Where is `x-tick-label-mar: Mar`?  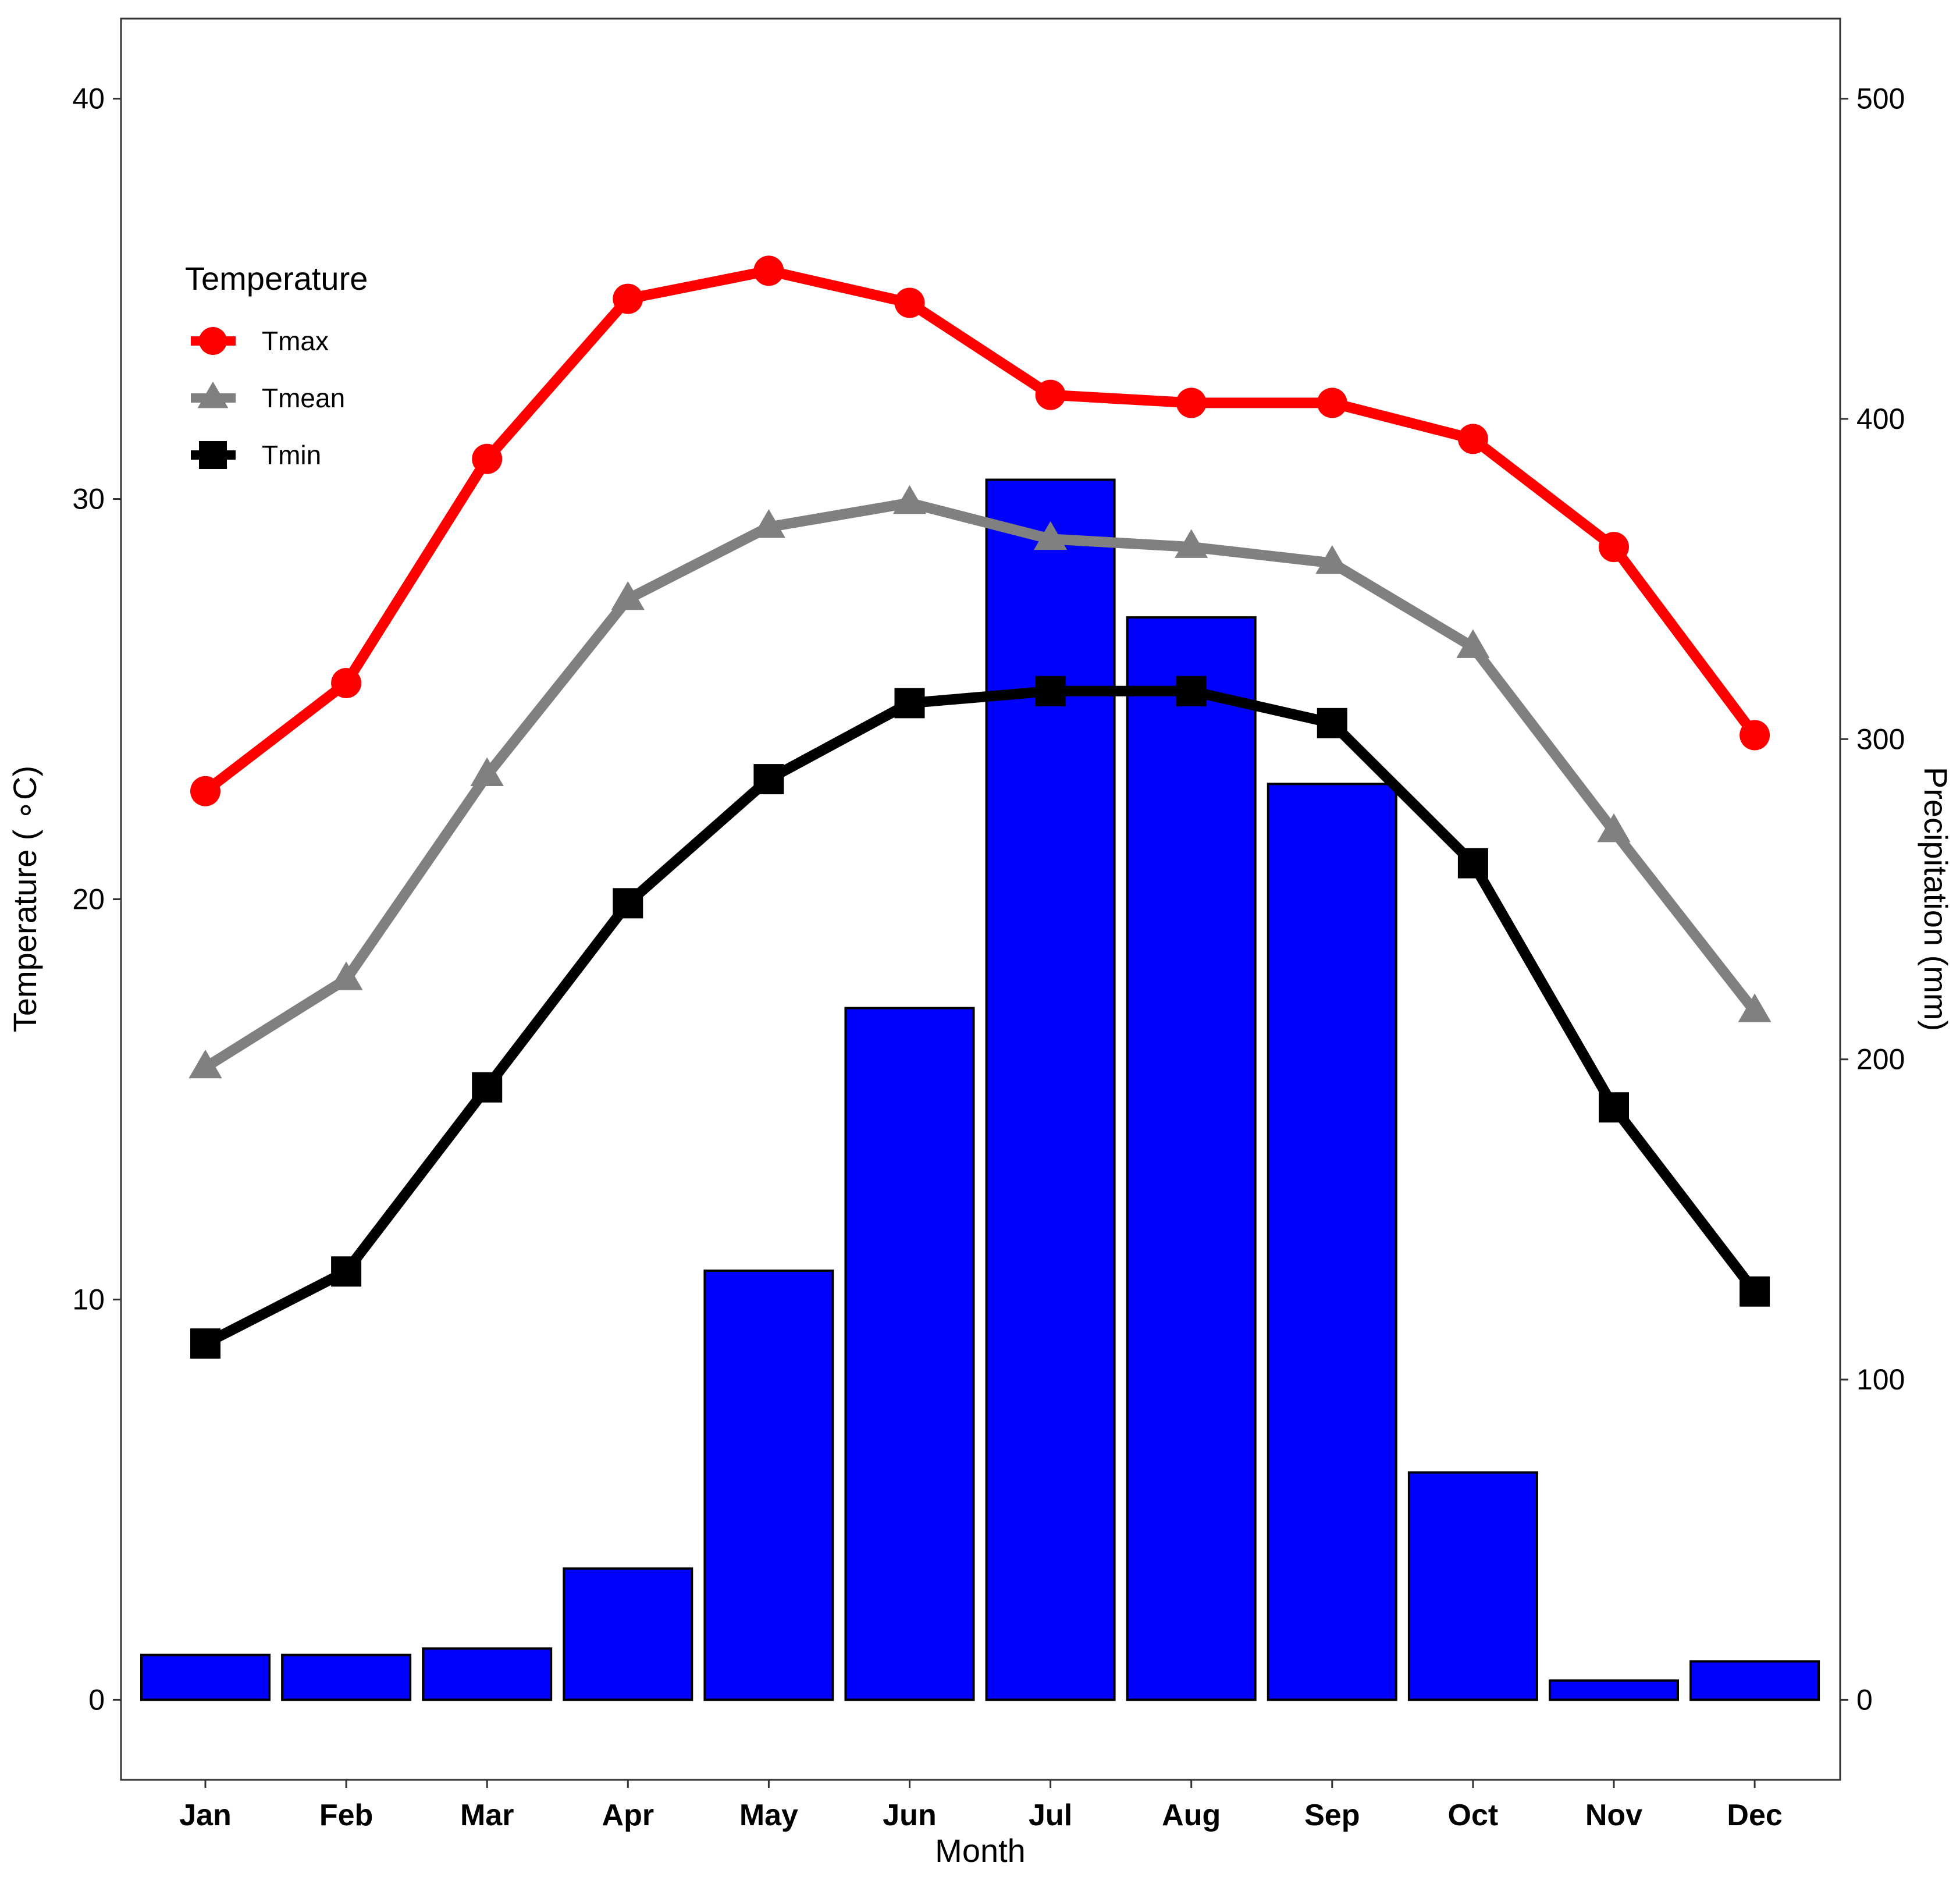
x-tick-label-mar: Mar is located at coordinates (487, 1815).